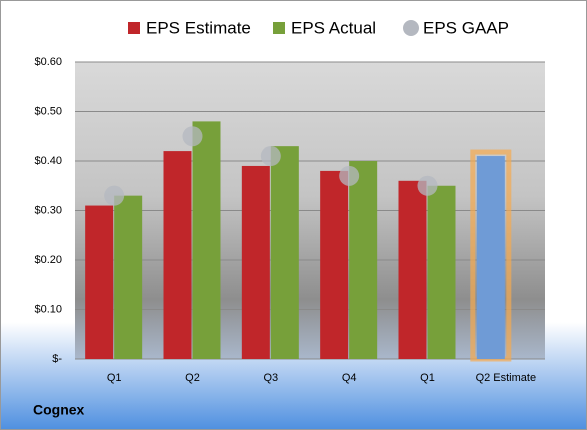 The height and width of the screenshot is (430, 587). What do you see at coordinates (48, 309) in the screenshot?
I see `y-tick-label: $0.10` at bounding box center [48, 309].